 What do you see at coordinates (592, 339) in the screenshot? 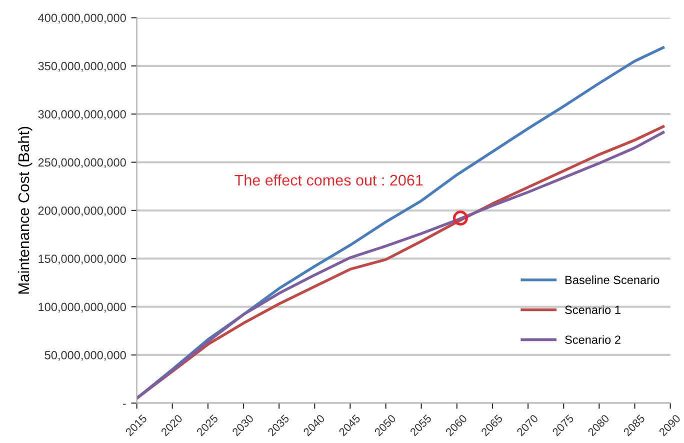
I see `legend-label: Scenario 2` at bounding box center [592, 339].